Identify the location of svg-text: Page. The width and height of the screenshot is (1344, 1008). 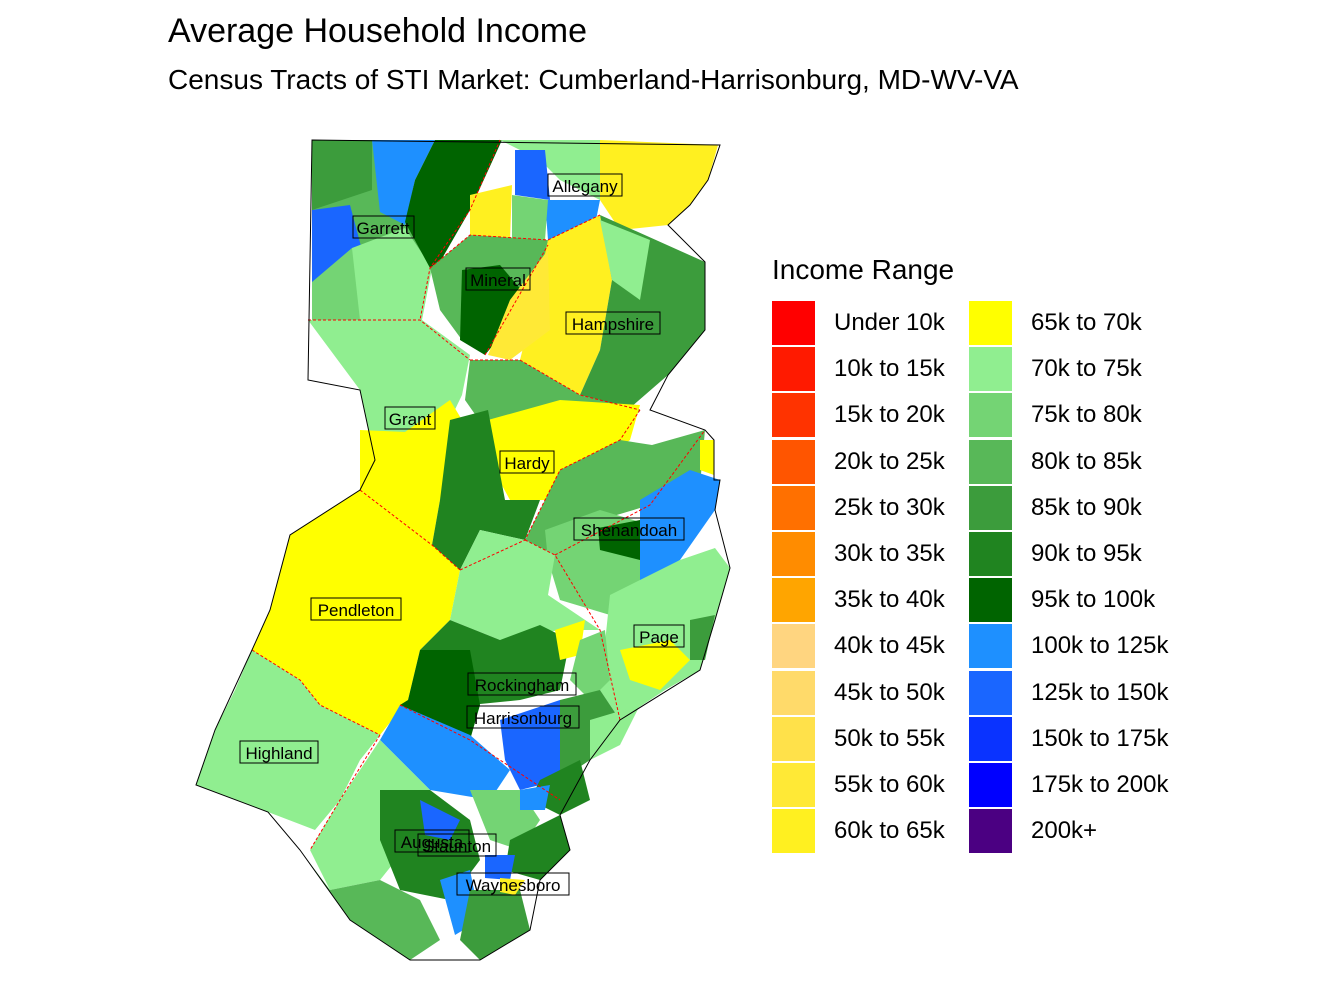
(659, 637).